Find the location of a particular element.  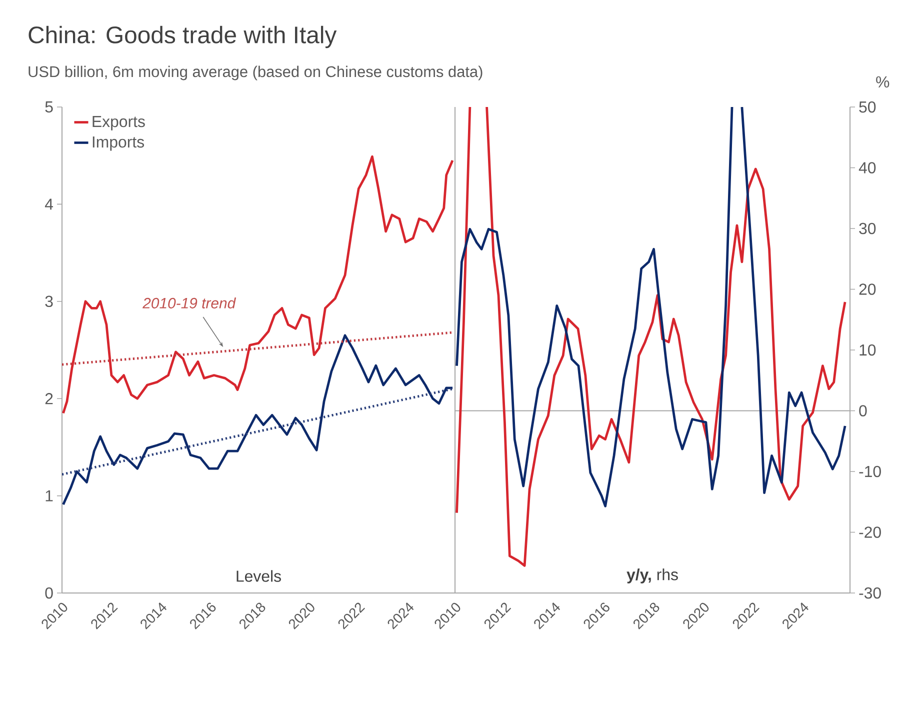

legend-label: Exports is located at coordinates (118, 123).